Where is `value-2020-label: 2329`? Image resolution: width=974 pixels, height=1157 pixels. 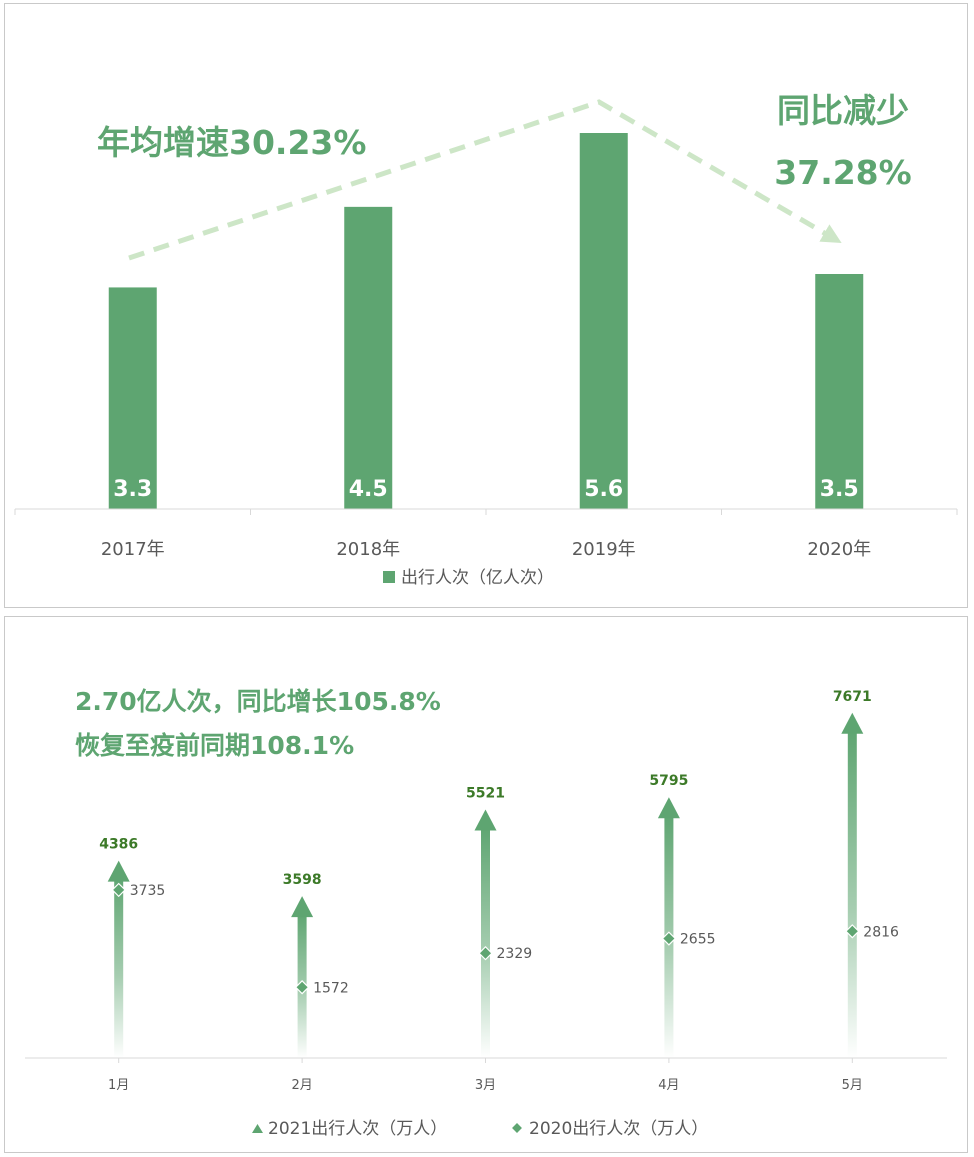 value-2020-label: 2329 is located at coordinates (515, 954).